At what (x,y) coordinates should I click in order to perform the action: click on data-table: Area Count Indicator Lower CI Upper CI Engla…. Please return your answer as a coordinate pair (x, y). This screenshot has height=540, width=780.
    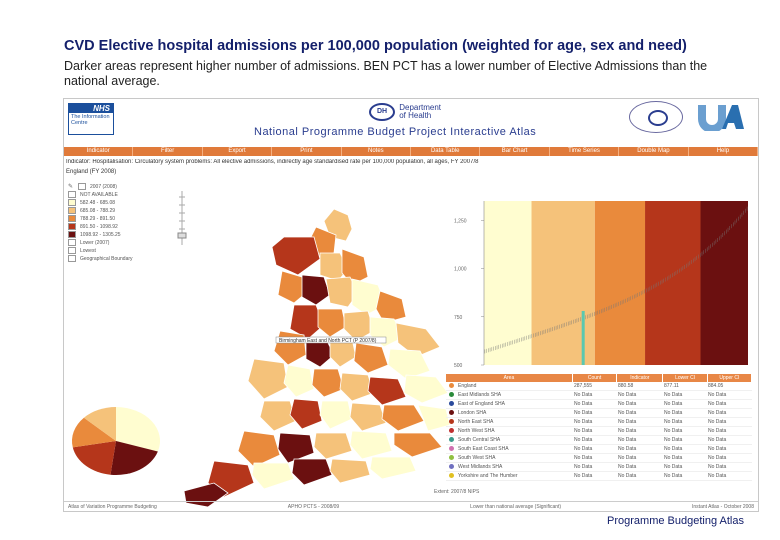
    Looking at the image, I should click on (599, 427).